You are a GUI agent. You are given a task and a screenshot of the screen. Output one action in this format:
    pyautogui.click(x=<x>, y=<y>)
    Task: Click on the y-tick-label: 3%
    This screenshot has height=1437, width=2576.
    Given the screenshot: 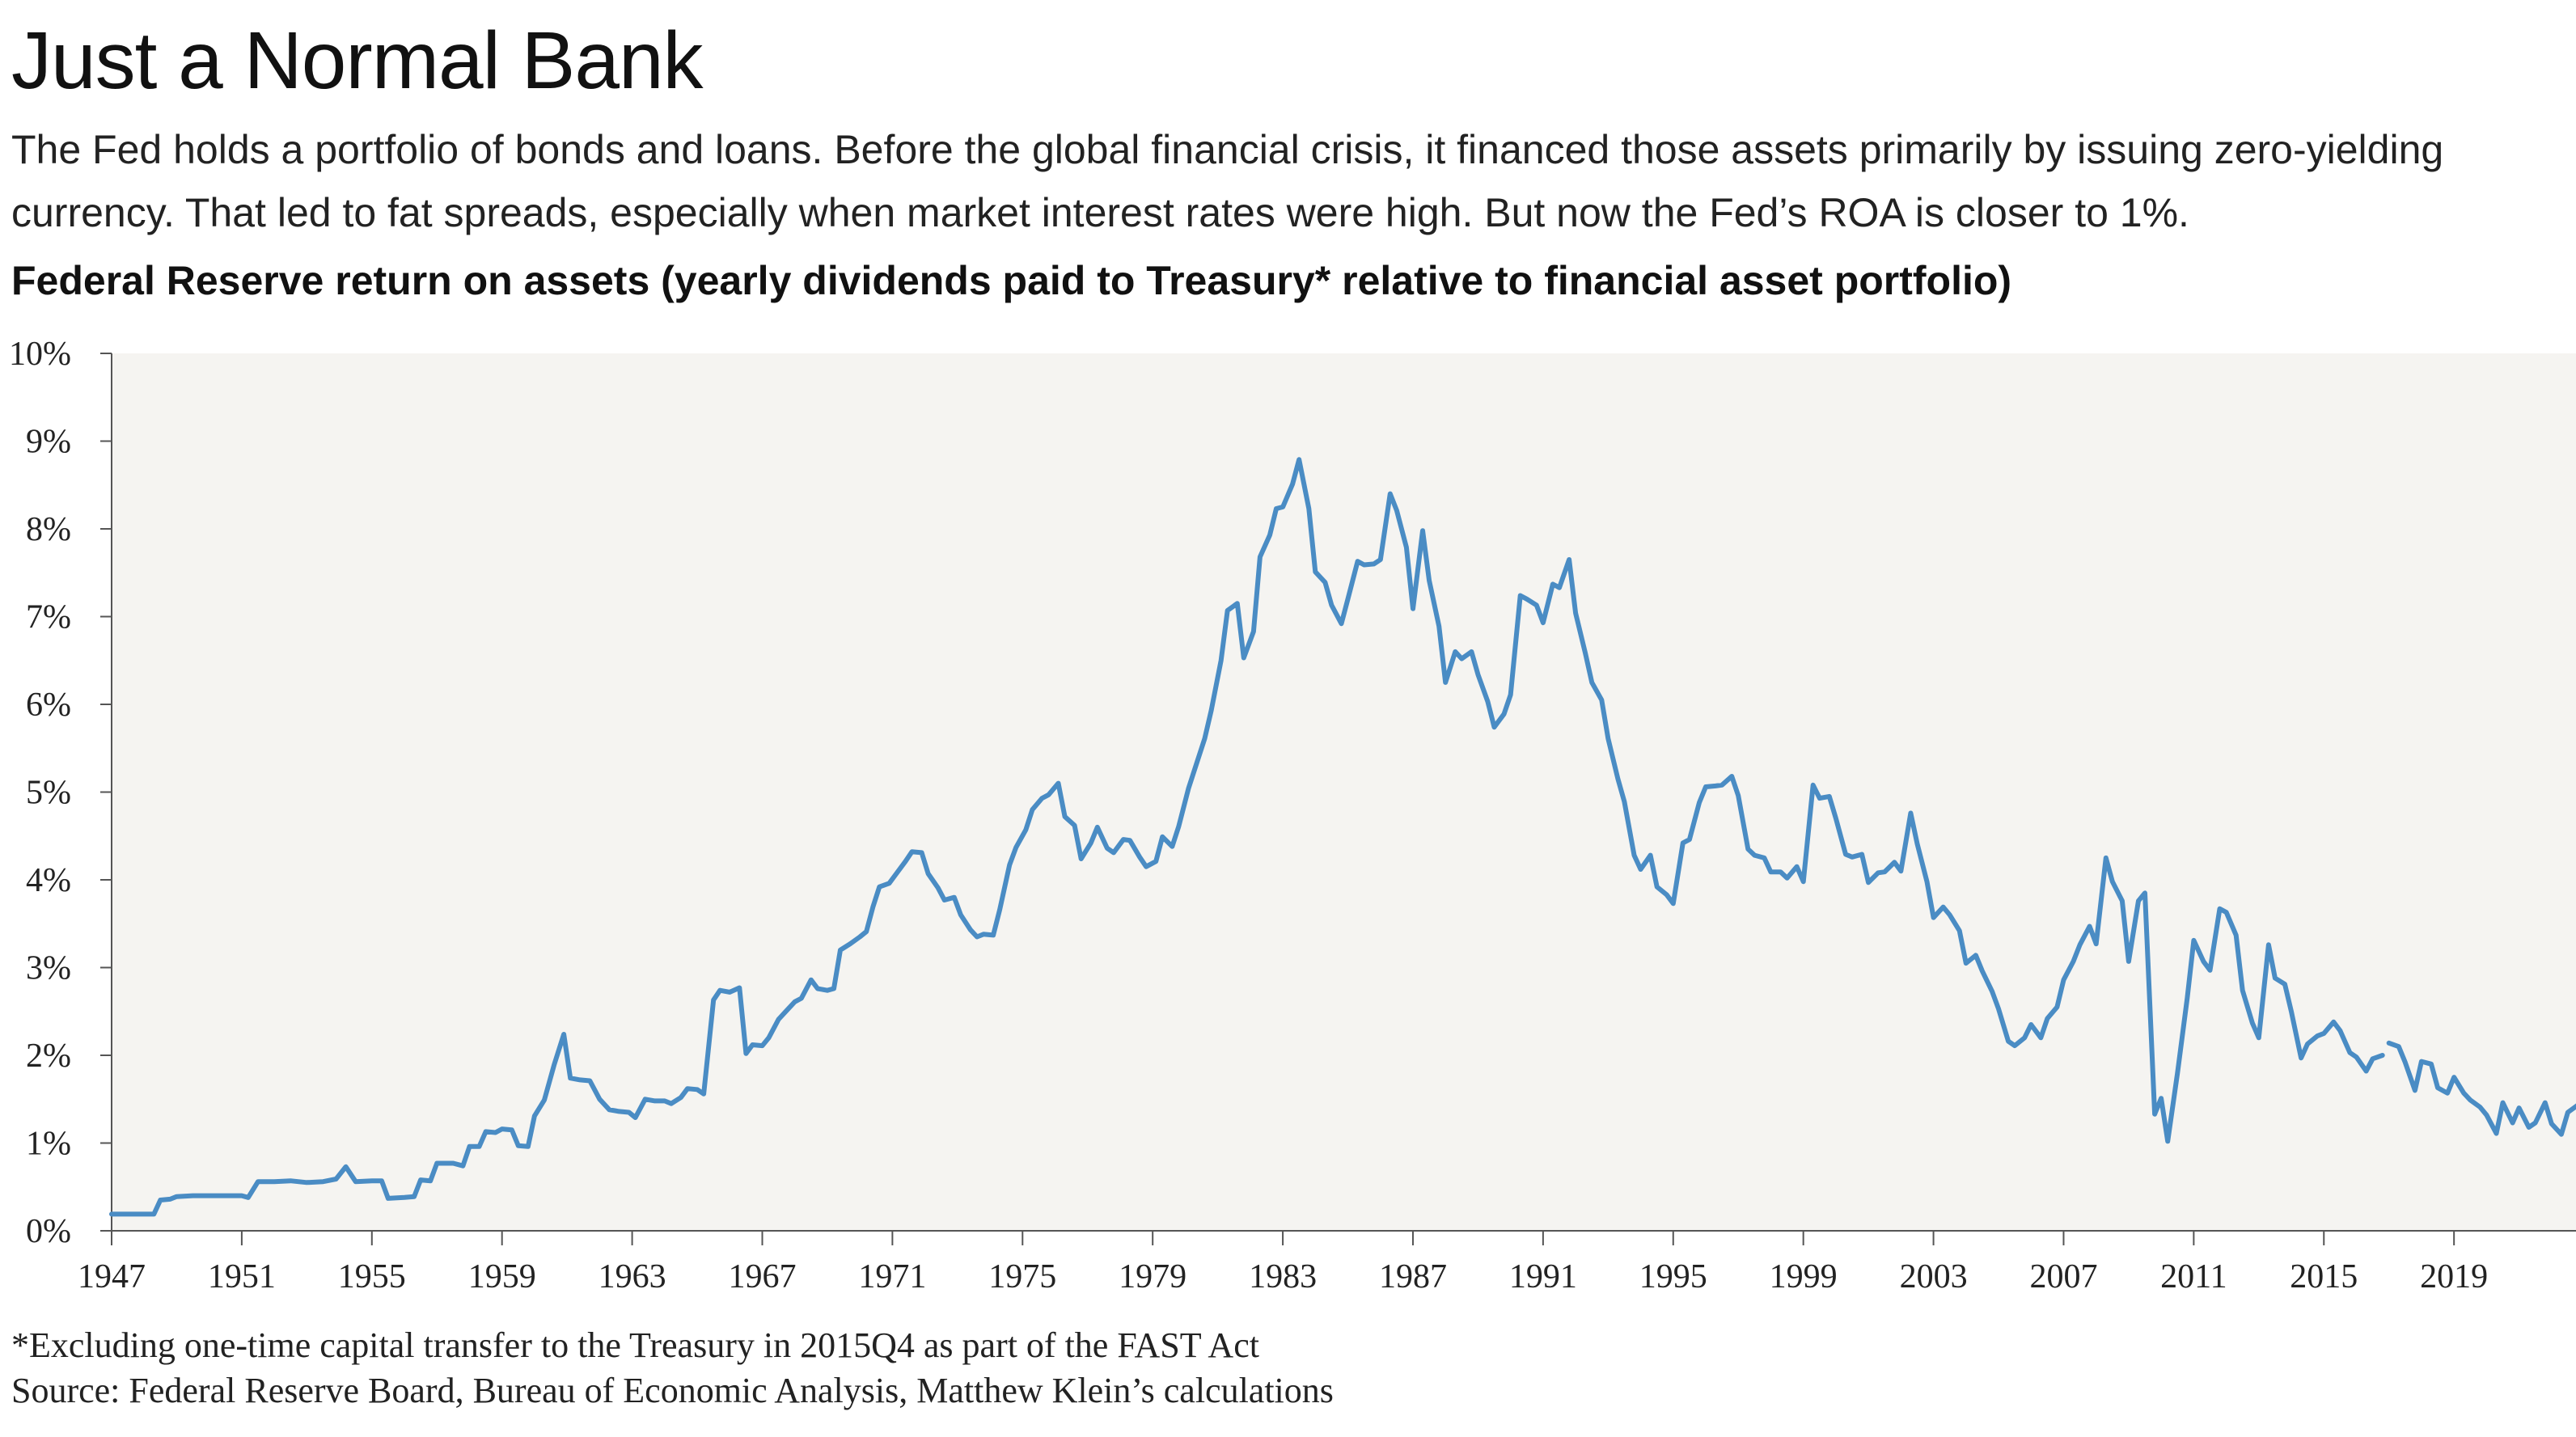 What is the action you would take?
    pyautogui.click(x=49, y=968)
    